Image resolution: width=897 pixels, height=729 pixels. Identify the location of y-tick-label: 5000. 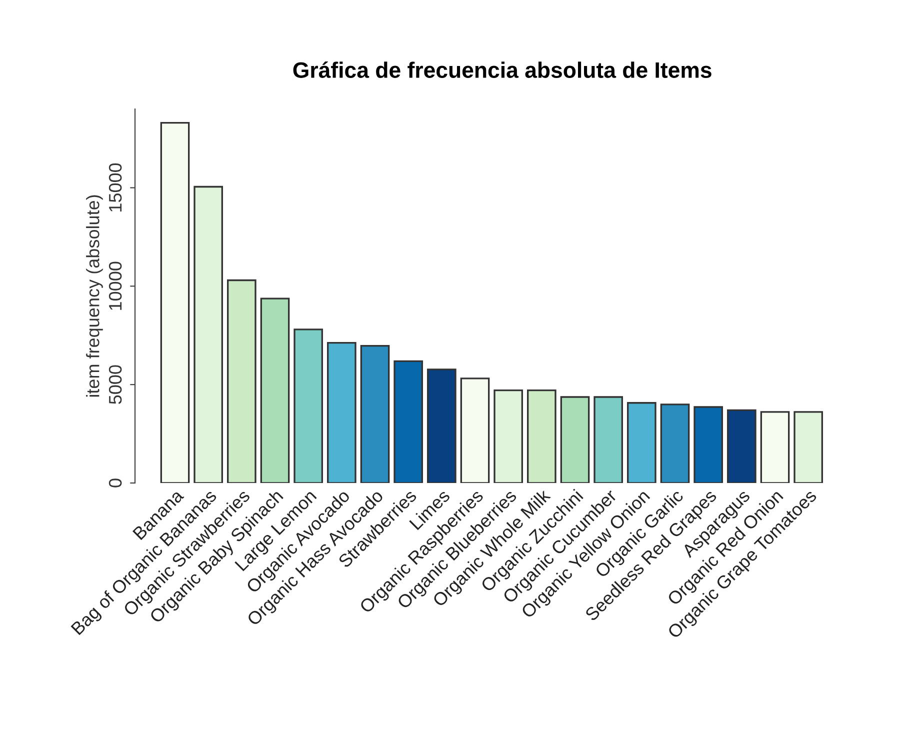
(115, 384).